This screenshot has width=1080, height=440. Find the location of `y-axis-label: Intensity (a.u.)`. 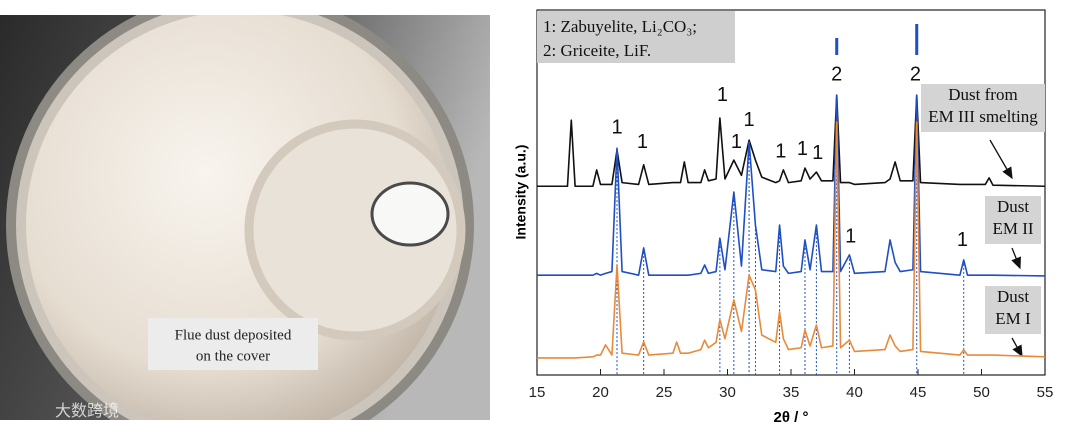

y-axis-label: Intensity (a.u.) is located at coordinates (521, 192).